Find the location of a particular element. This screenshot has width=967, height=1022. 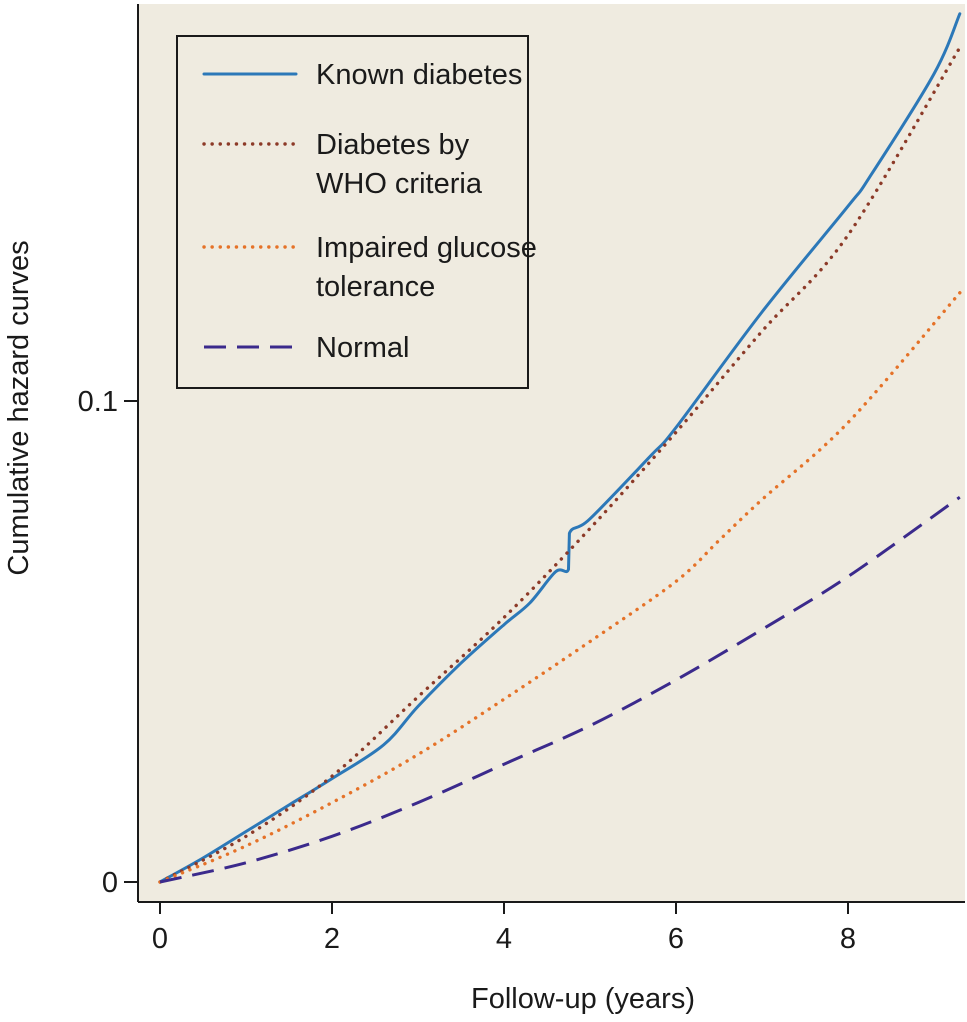

legend-label: tolerance is located at coordinates (375, 287).